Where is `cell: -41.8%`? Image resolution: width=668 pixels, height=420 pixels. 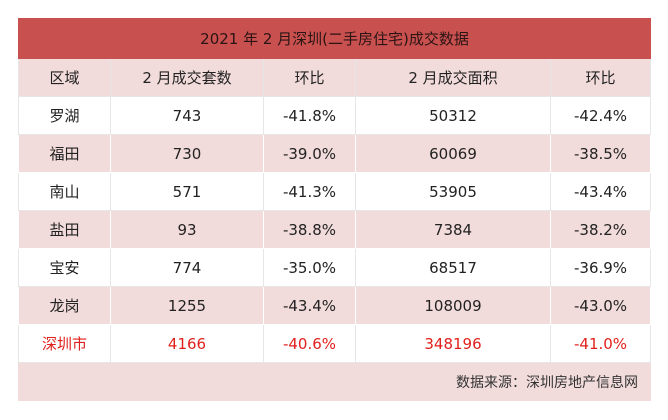
cell: -41.8% is located at coordinates (309, 115).